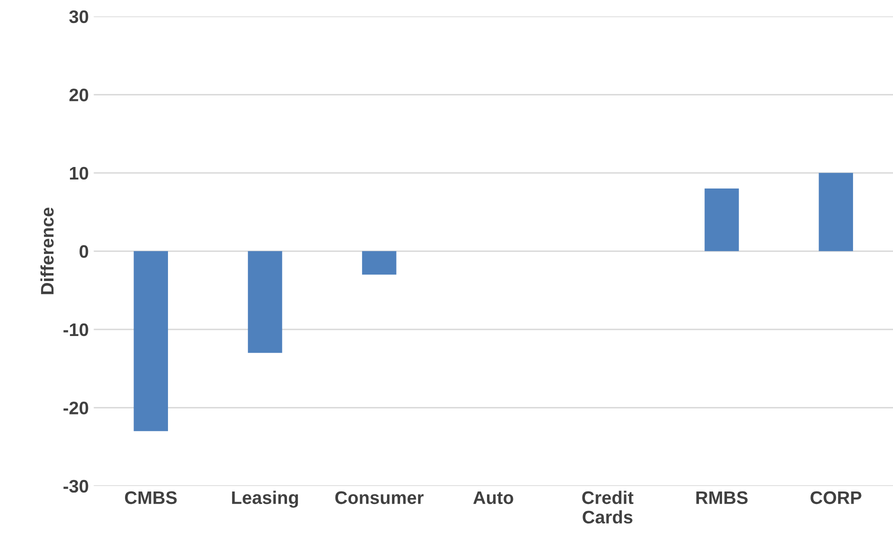 This screenshot has height=546, width=893. What do you see at coordinates (493, 497) in the screenshot?
I see `x-tick-label: Auto` at bounding box center [493, 497].